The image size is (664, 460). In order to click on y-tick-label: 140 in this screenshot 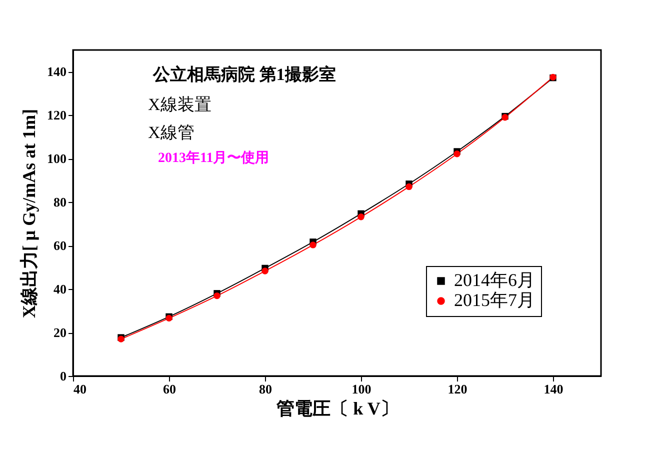, I will do `click(56, 72)`.